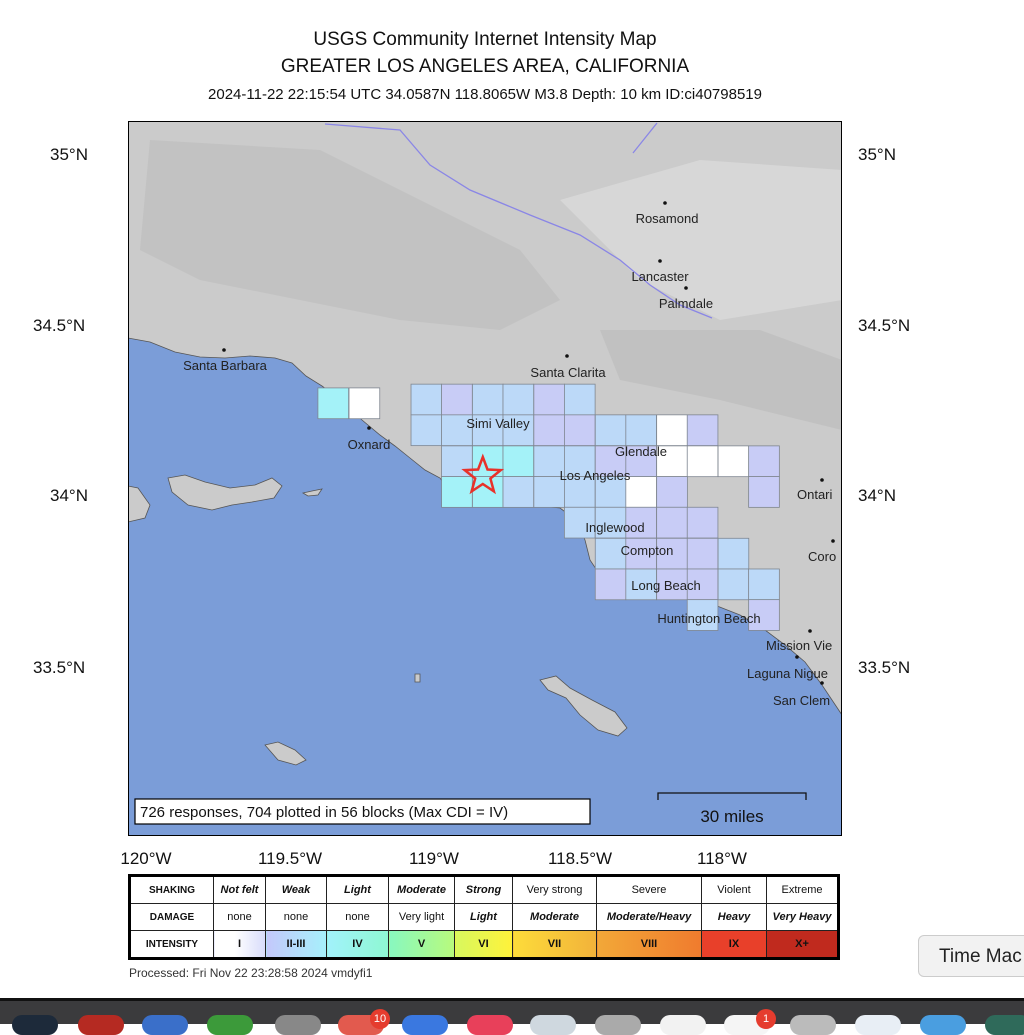  I want to click on city-label: Los Angeles, so click(595, 475).